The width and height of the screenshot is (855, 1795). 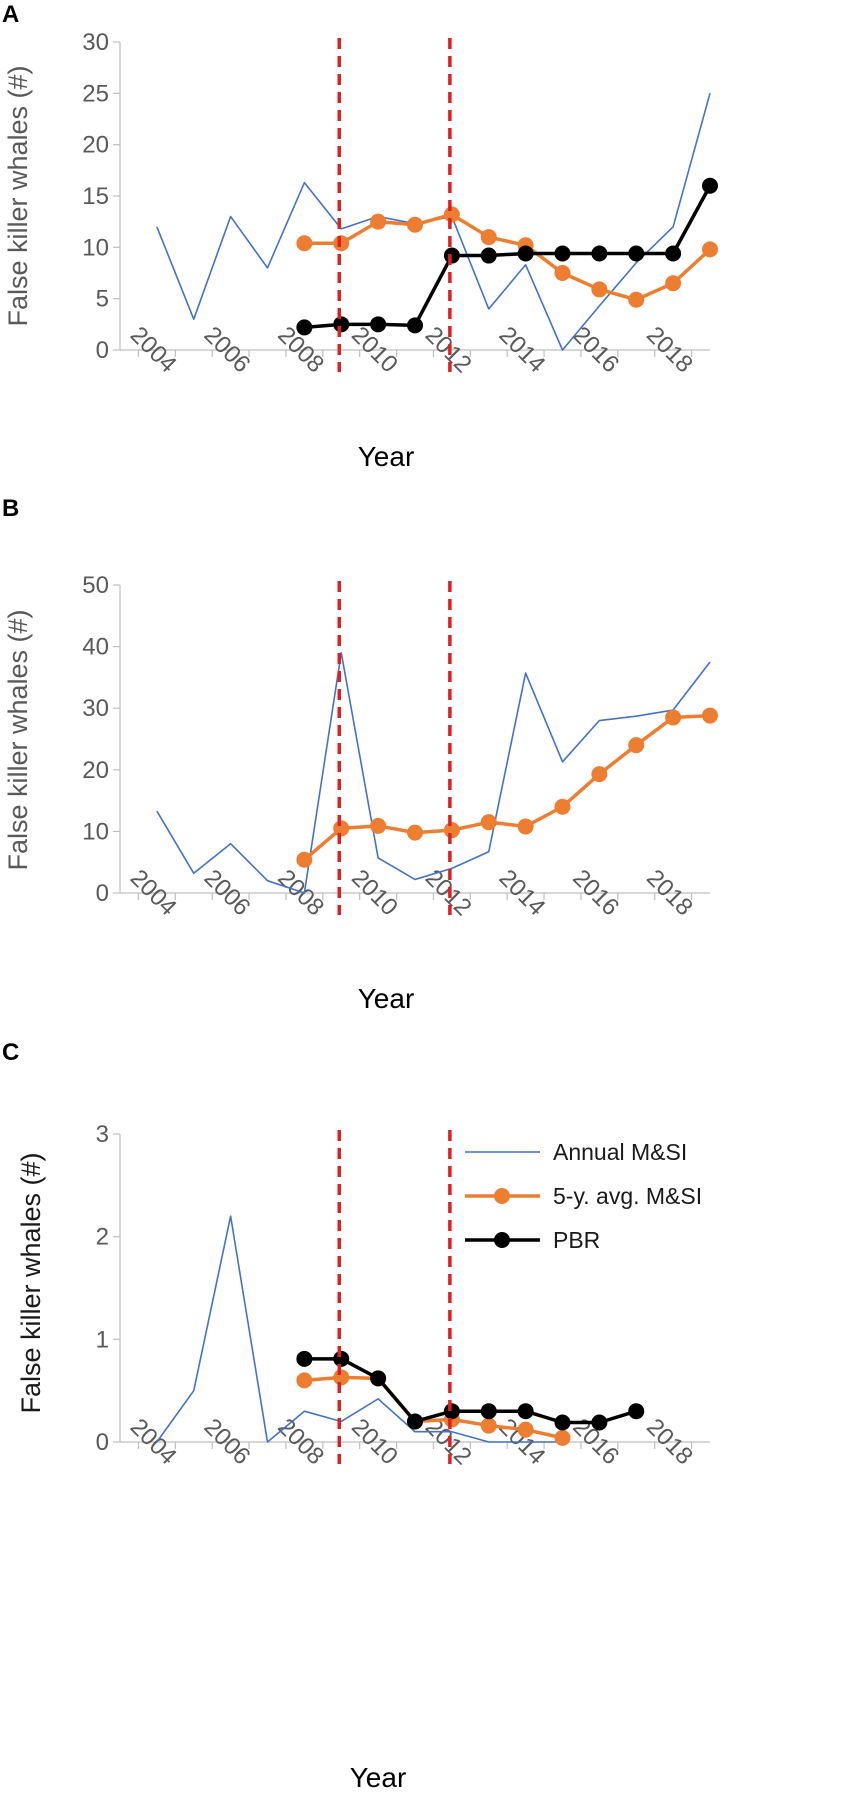 What do you see at coordinates (10, 14) in the screenshot?
I see `panel-label-a: A` at bounding box center [10, 14].